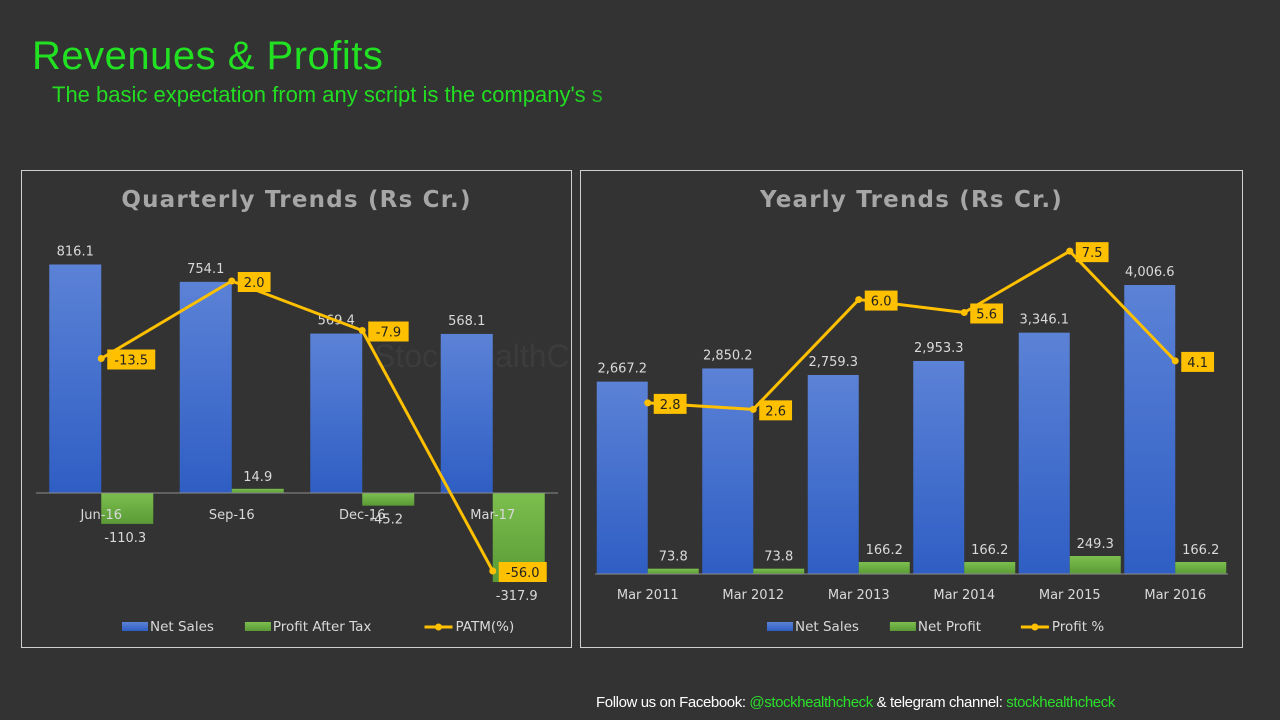 Image resolution: width=1280 pixels, height=720 pixels. I want to click on patm-label-sep-16: 2.0, so click(254, 283).